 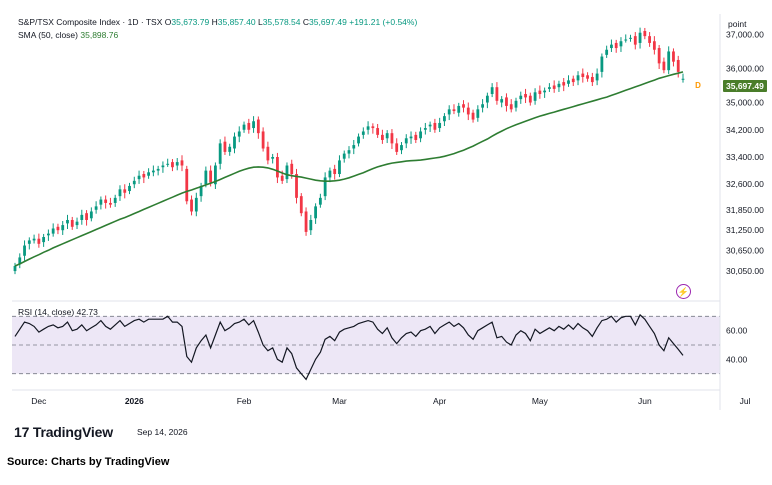 I want to click on price-tick-label: 35,000.00, so click(x=745, y=103).